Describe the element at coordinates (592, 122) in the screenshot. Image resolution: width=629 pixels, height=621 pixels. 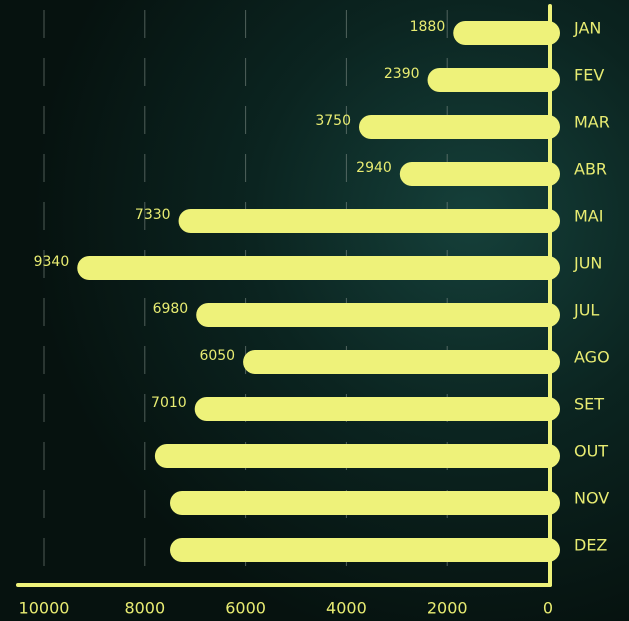
I see `y-tick-label: MAR` at that location.